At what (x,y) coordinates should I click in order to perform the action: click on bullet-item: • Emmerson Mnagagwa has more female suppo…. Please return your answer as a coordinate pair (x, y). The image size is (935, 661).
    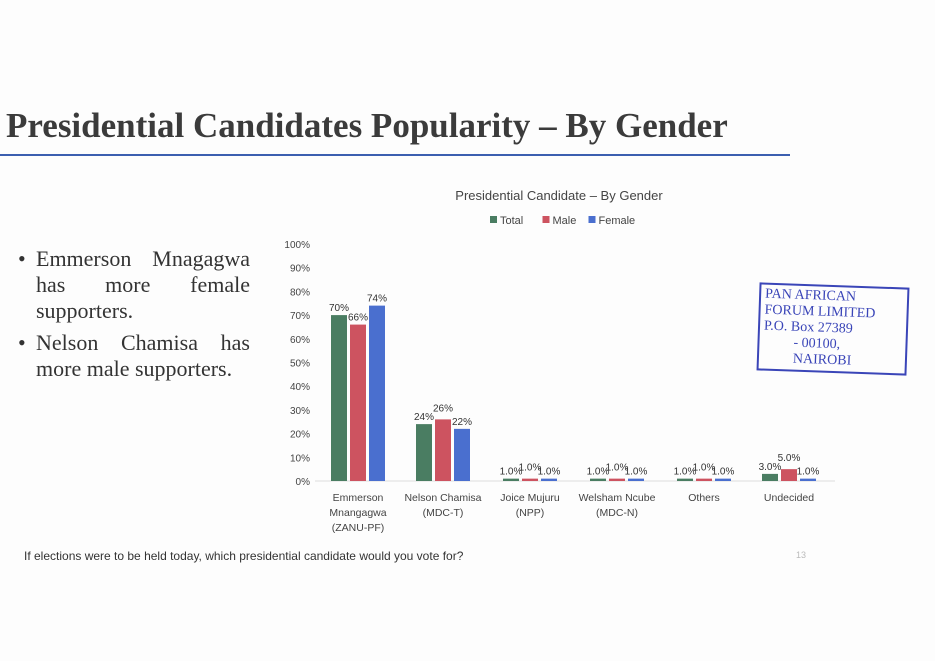
    Looking at the image, I should click on (134, 284).